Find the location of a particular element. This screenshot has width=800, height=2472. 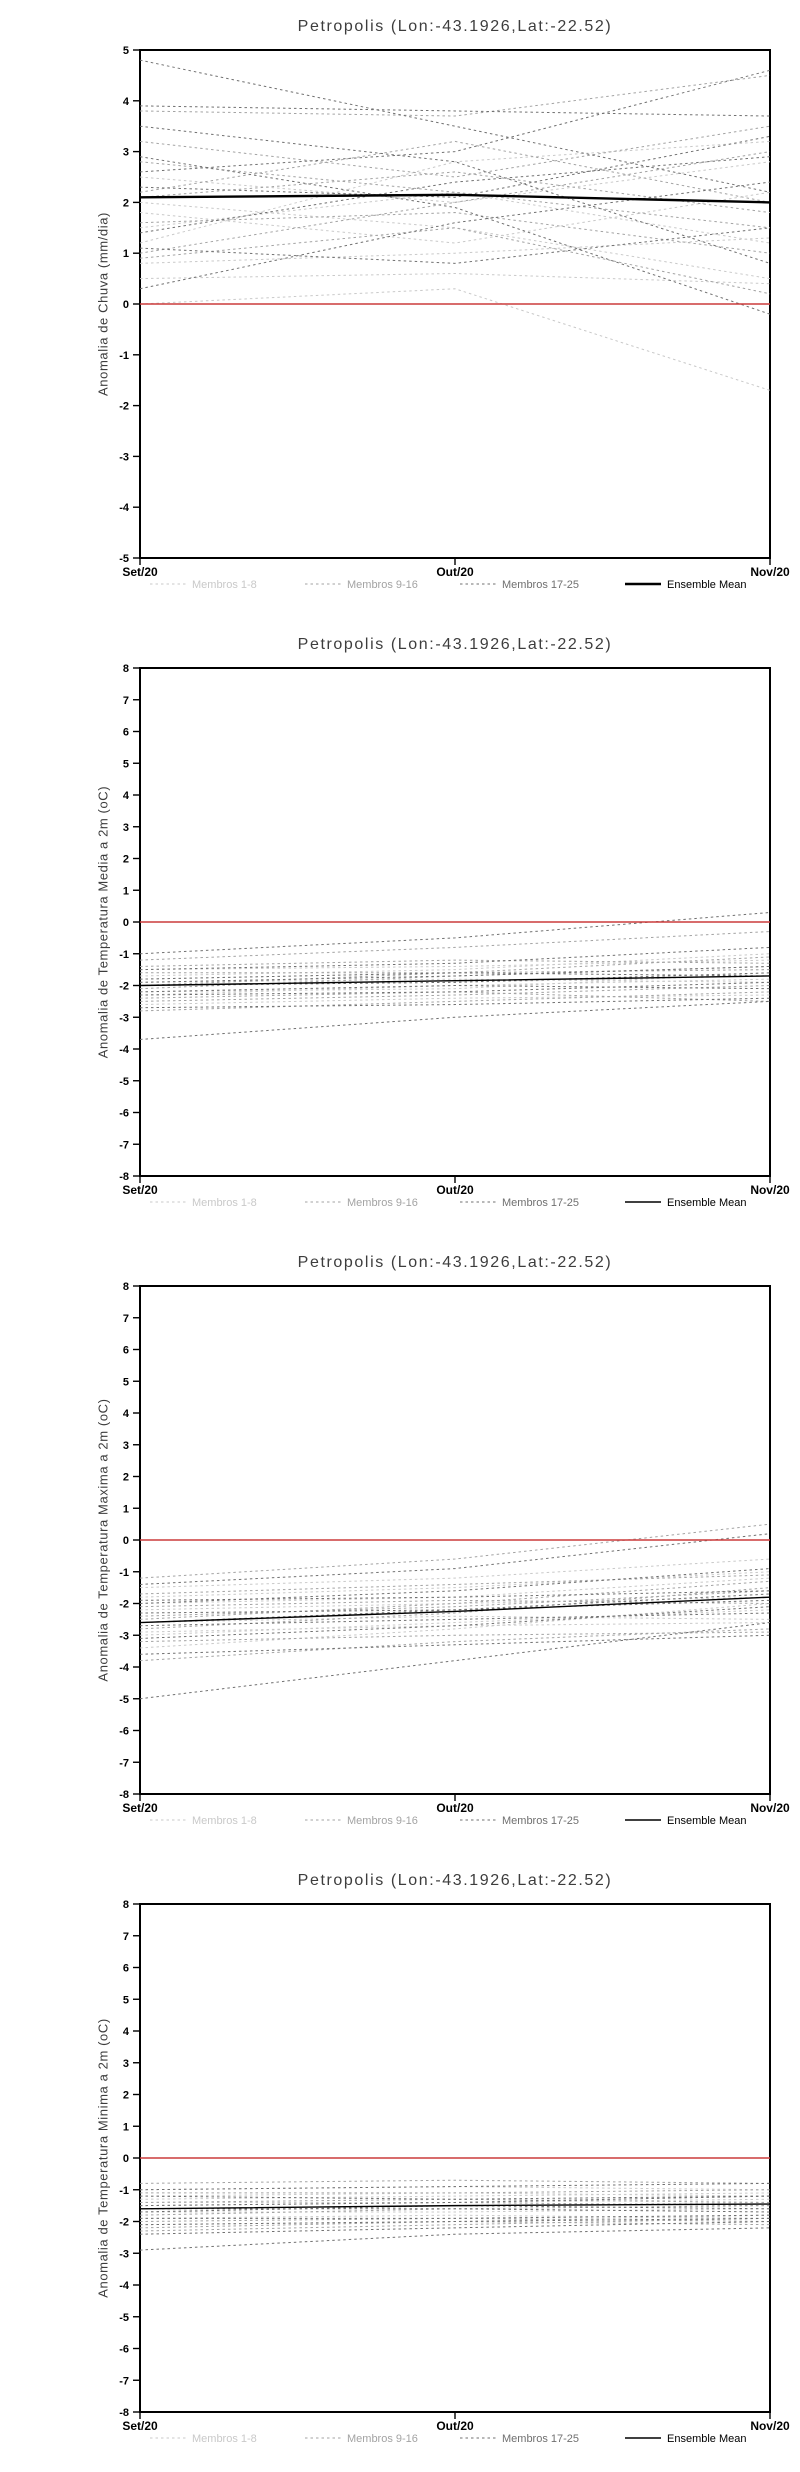

legend-label: Membros 9-16 is located at coordinates (382, 1203).